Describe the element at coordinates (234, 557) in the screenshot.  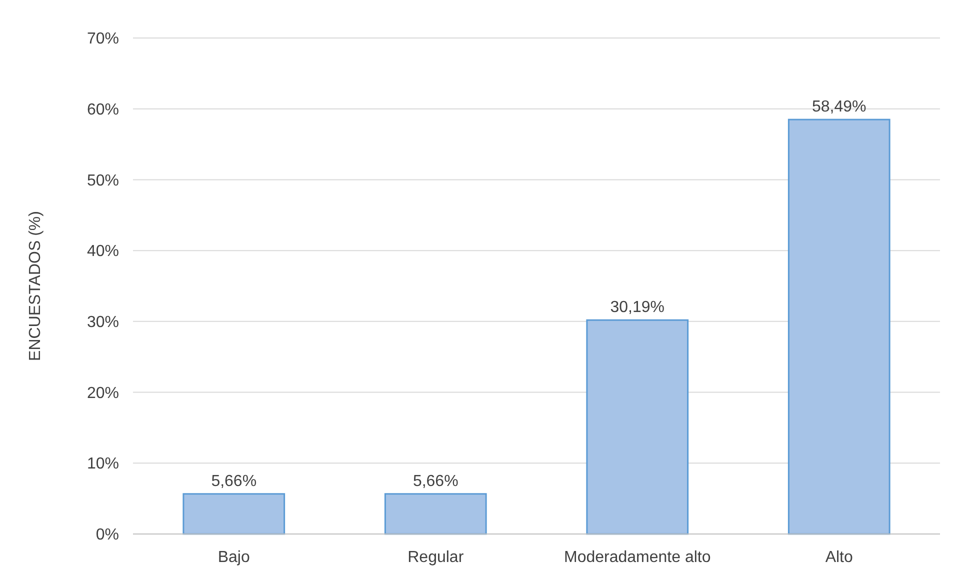
I see `x-tick-label: Bajo` at that location.